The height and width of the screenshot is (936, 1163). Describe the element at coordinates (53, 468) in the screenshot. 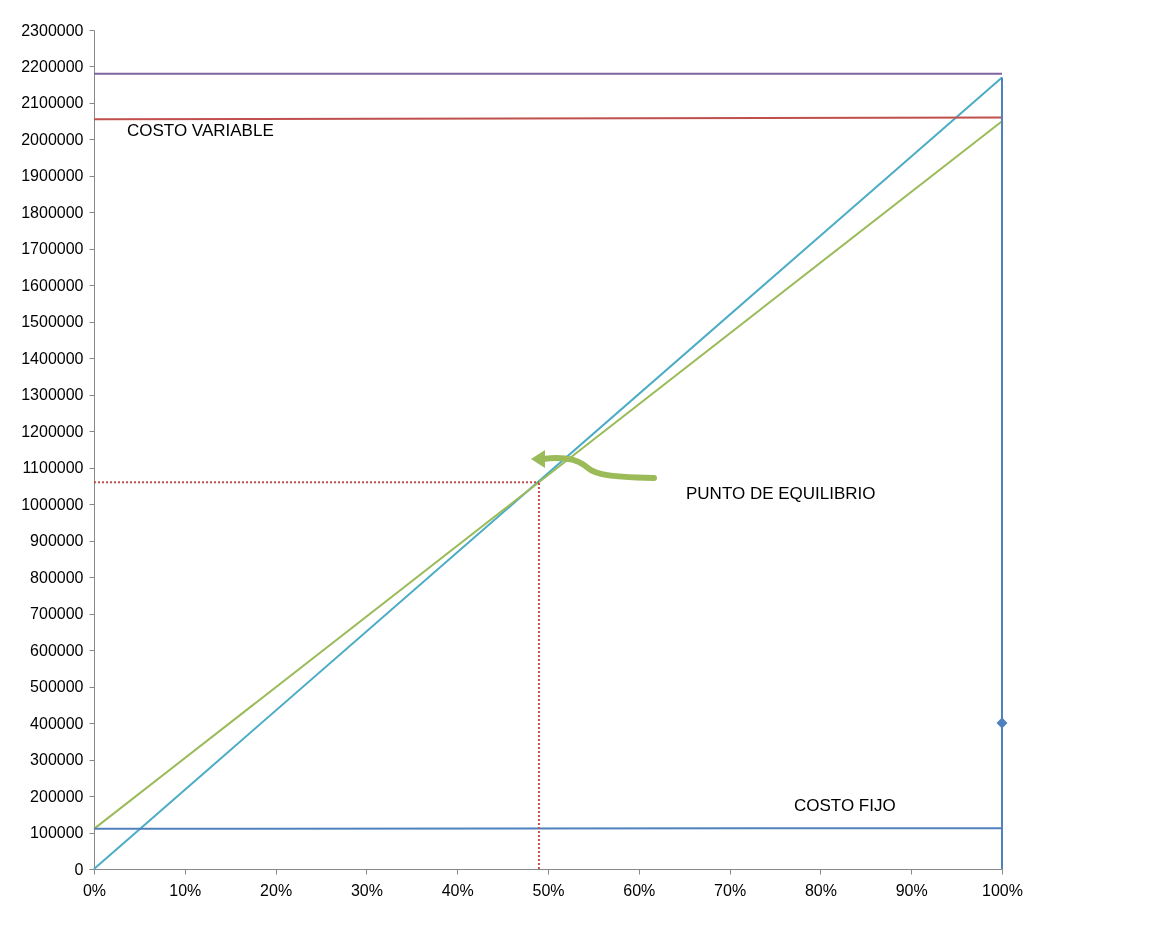

I see `y-tick-label: 1100000` at that location.